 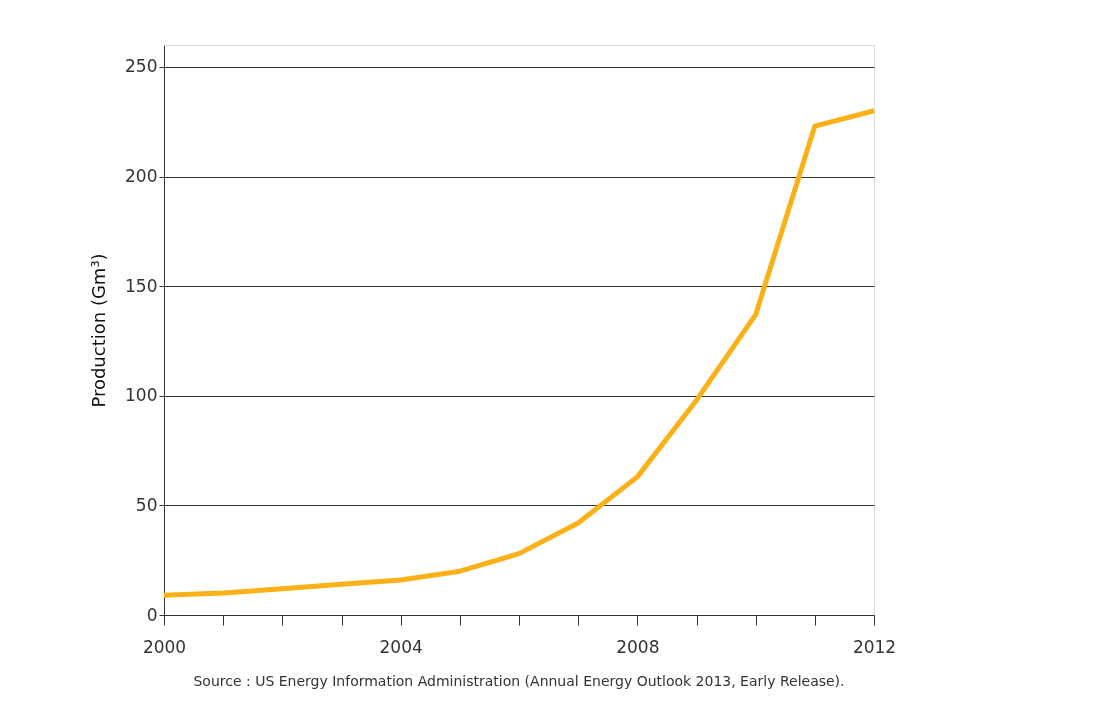 What do you see at coordinates (141, 66) in the screenshot?
I see `y-tick-label: 250` at bounding box center [141, 66].